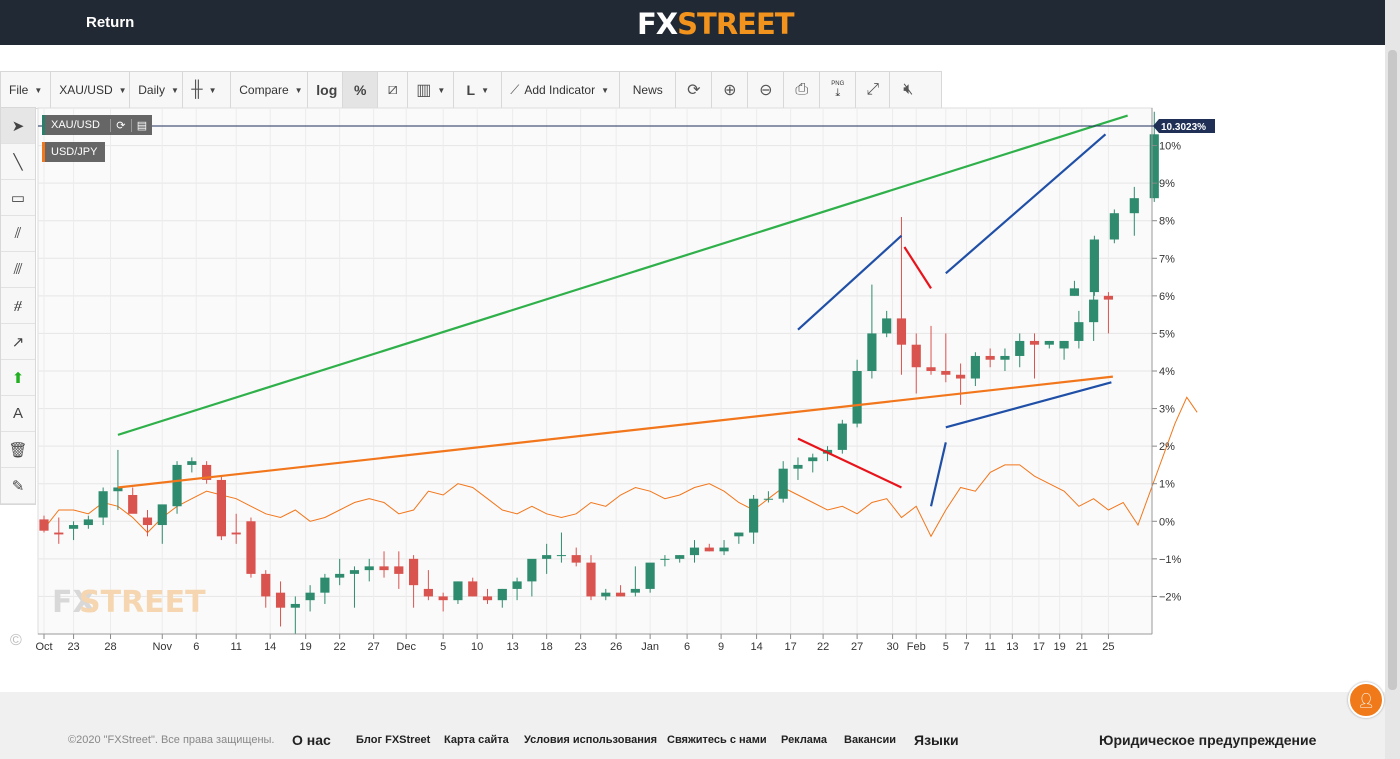  I want to click on file-menu: File ▼, so click(26, 90).